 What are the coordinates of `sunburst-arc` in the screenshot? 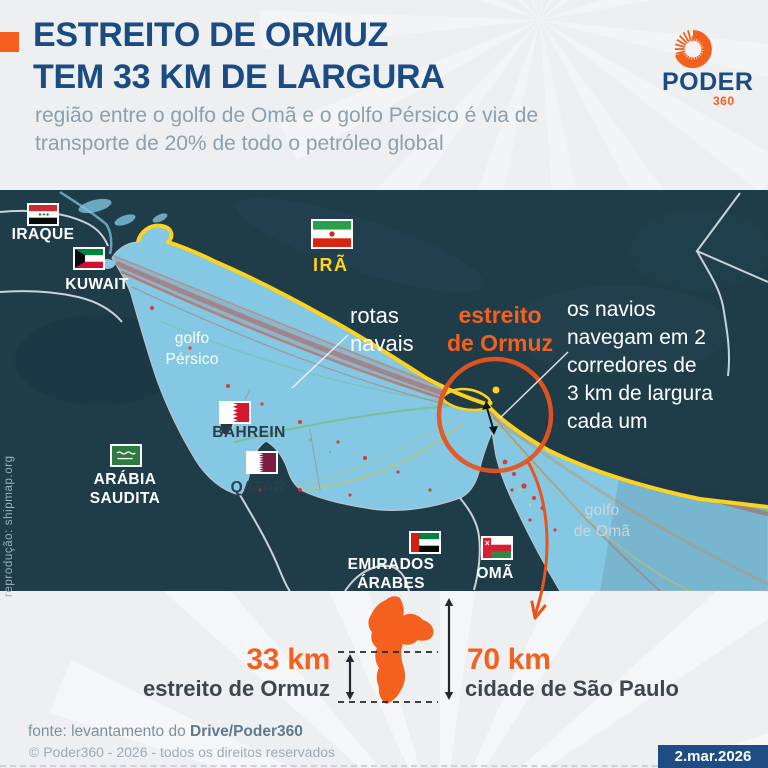 It's located at (693, 49).